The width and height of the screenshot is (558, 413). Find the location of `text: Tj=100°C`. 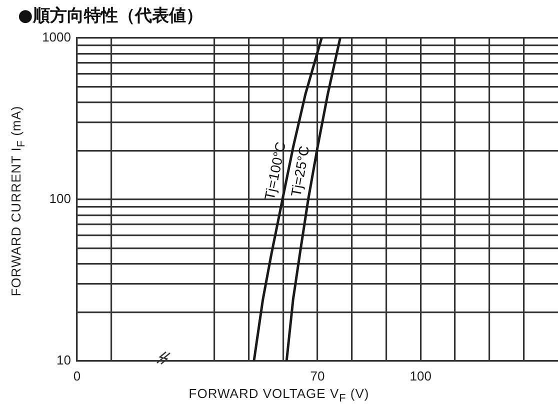

text: Tj=100°C is located at coordinates (275, 171).